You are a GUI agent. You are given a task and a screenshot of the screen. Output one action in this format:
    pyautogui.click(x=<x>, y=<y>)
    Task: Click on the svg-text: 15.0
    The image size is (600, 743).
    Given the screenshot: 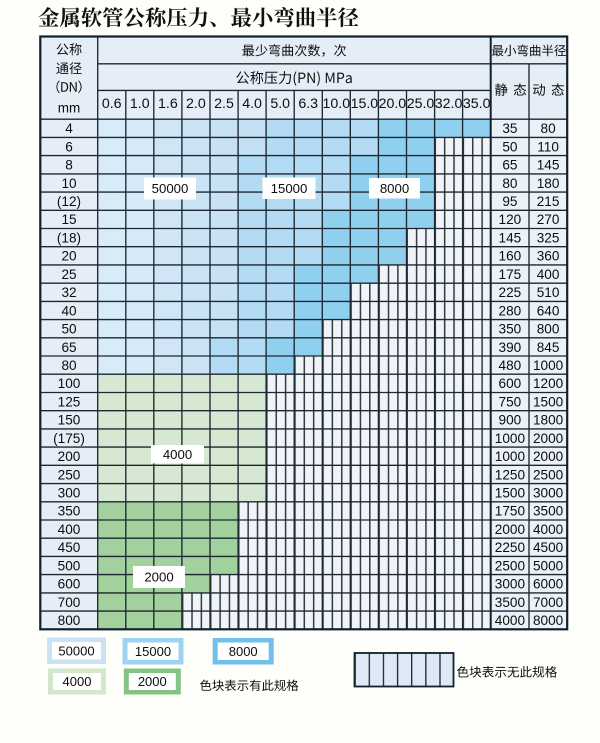 What is the action you would take?
    pyautogui.click(x=365, y=104)
    